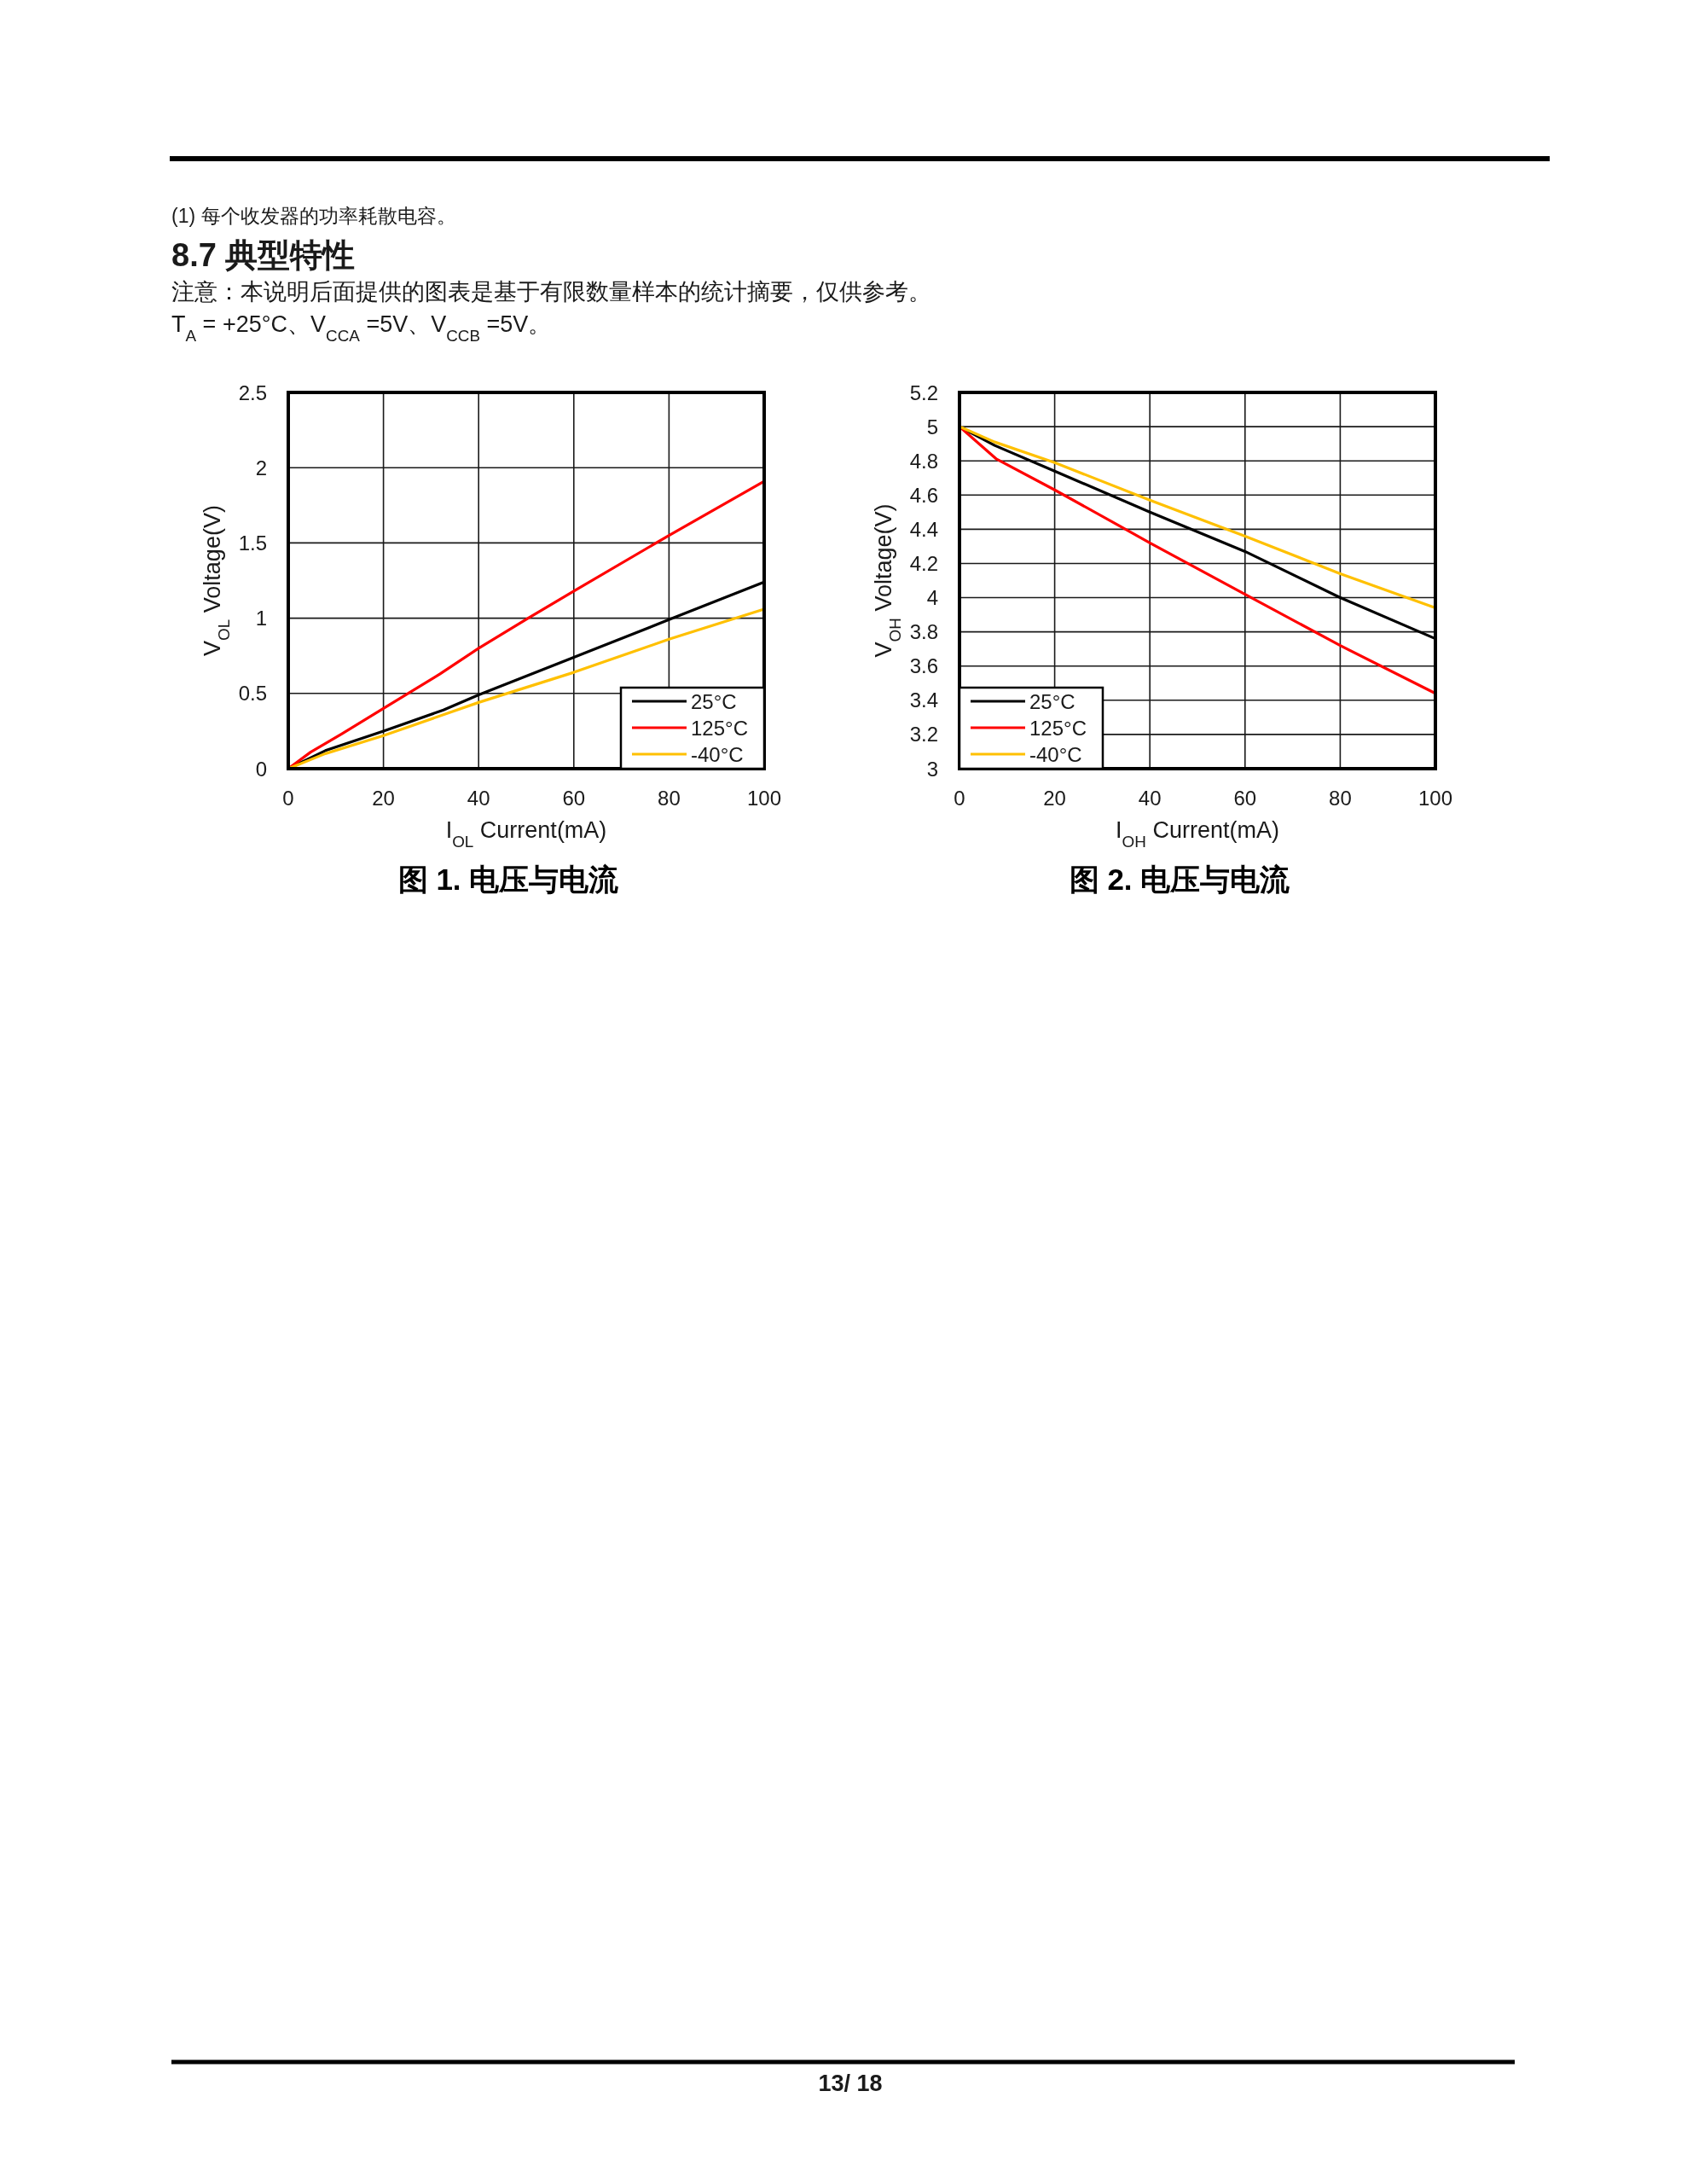 The image size is (1687, 2184). I want to click on text: 注意：本说明后面提供的图表是基于有限数量样本的统计摘要，仅供参考。, so click(551, 292).